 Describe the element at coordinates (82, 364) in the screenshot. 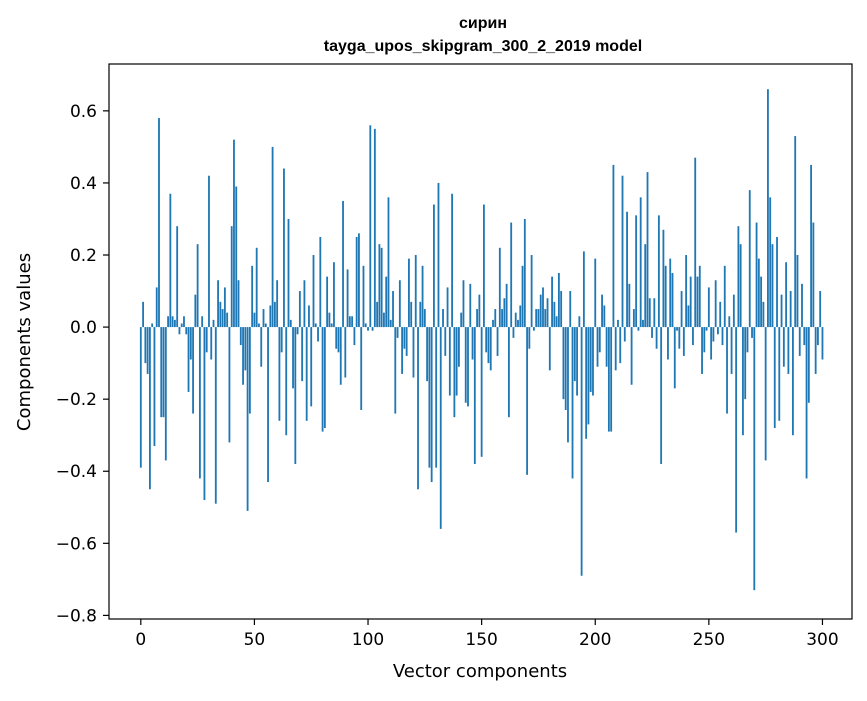

I see `y-axis: −0.8 −0.6 −0.4 −0.2 0.0 0.2 0.4 0.6` at that location.